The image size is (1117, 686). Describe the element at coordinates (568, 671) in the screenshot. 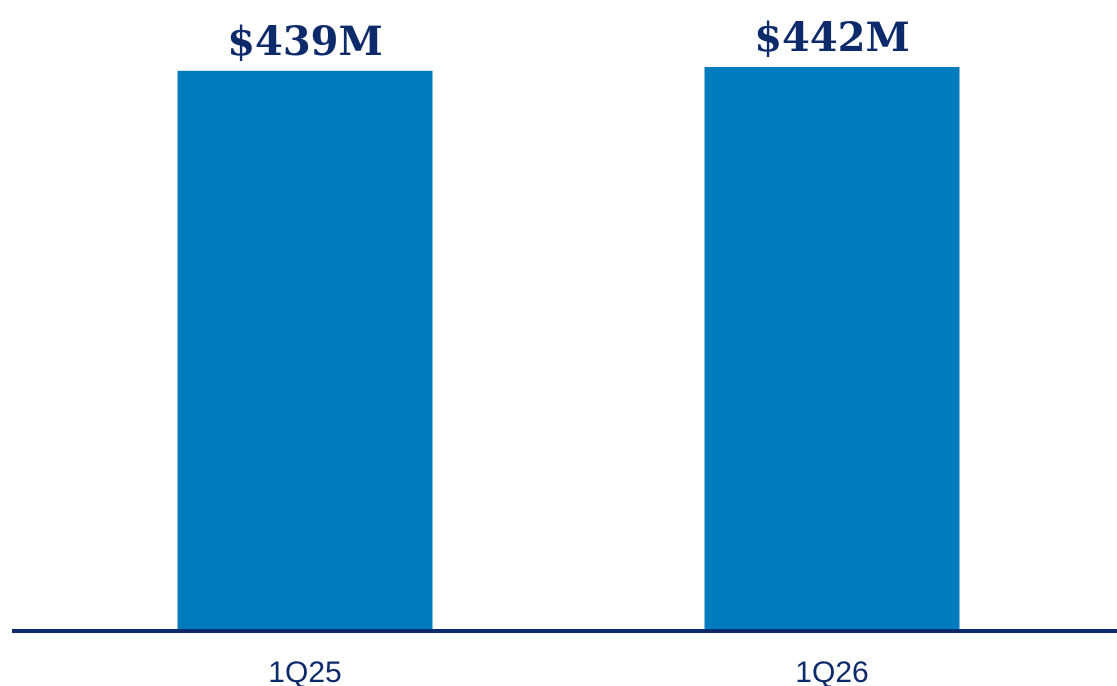

I see `x-tick-labels-group: 1Q25 1Q26` at that location.